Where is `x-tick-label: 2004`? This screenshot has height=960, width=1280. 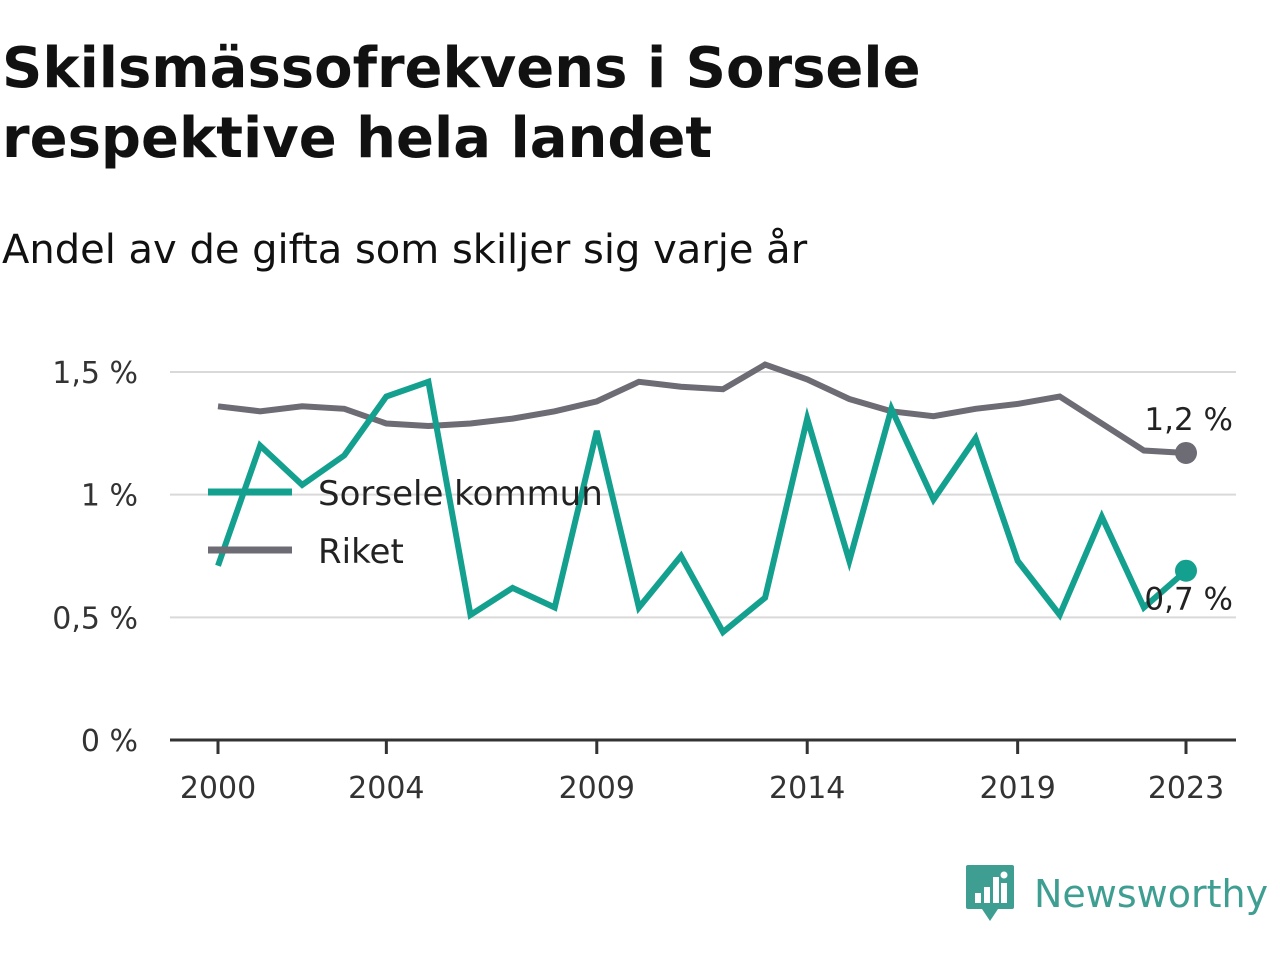 x-tick-label: 2004 is located at coordinates (386, 788).